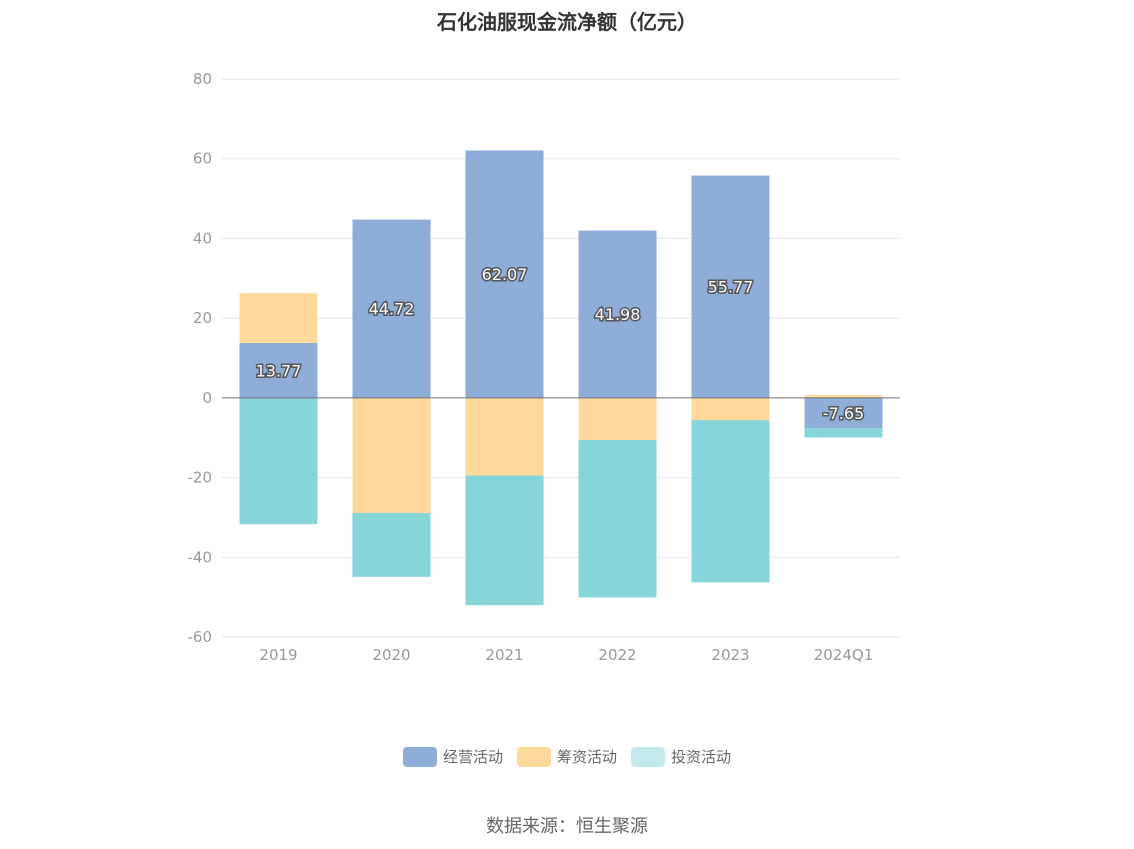 The image size is (1134, 849). Describe the element at coordinates (730, 655) in the screenshot. I see `x-tick-label: 2023` at that location.